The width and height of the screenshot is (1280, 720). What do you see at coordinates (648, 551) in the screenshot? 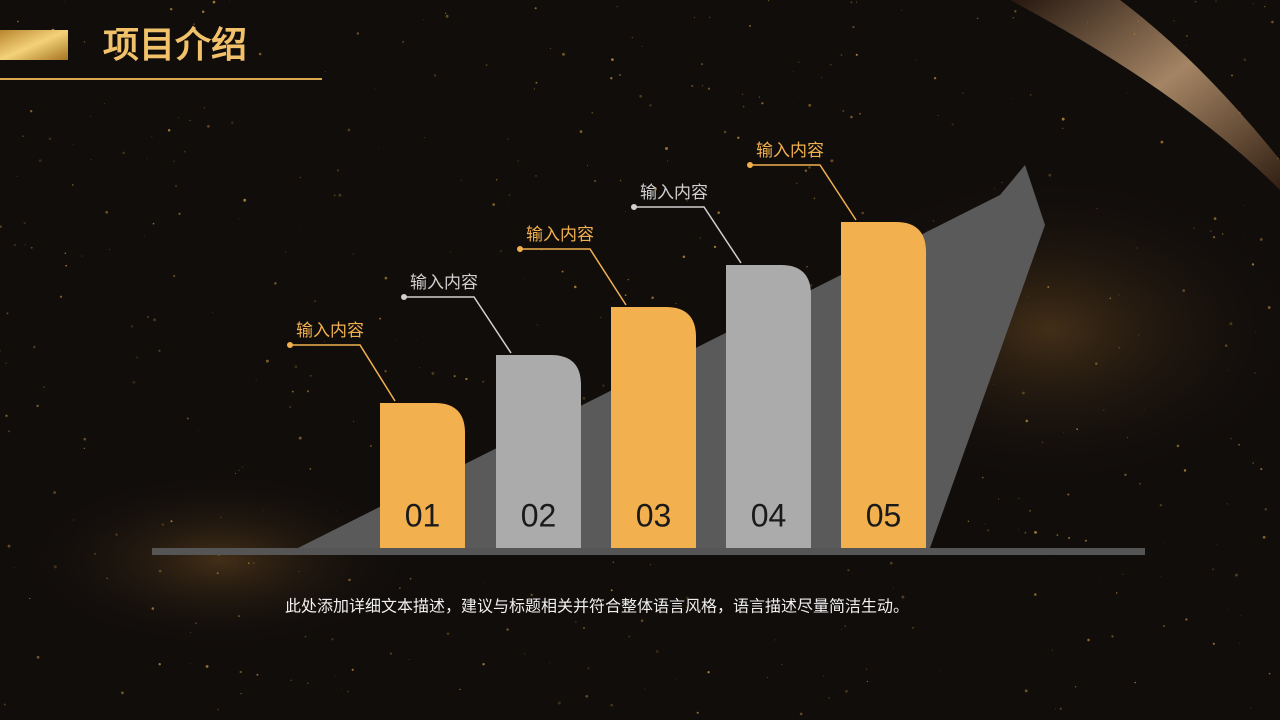
I see `baseline` at bounding box center [648, 551].